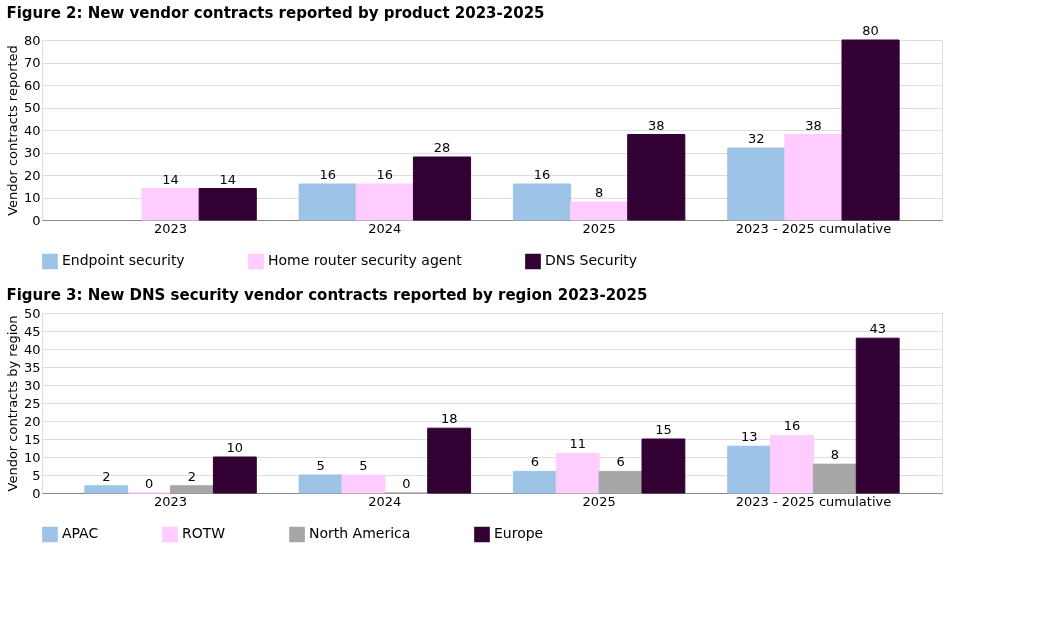 Image resolution: width=1064 pixels, height=618 pixels. Describe the element at coordinates (235, 447) in the screenshot. I see `data-label: 10` at that location.